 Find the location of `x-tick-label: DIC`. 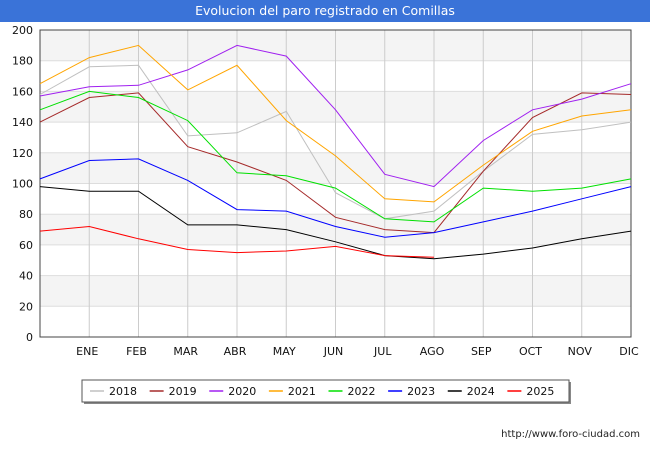

x-tick-label: DIC is located at coordinates (629, 351).